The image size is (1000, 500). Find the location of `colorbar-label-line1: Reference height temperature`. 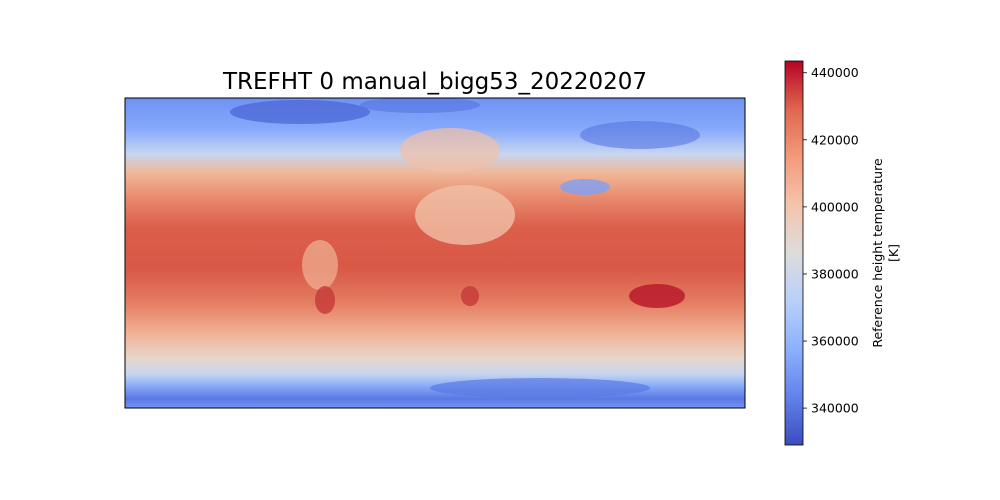

colorbar-label-line1: Reference height temperature is located at coordinates (877, 253).